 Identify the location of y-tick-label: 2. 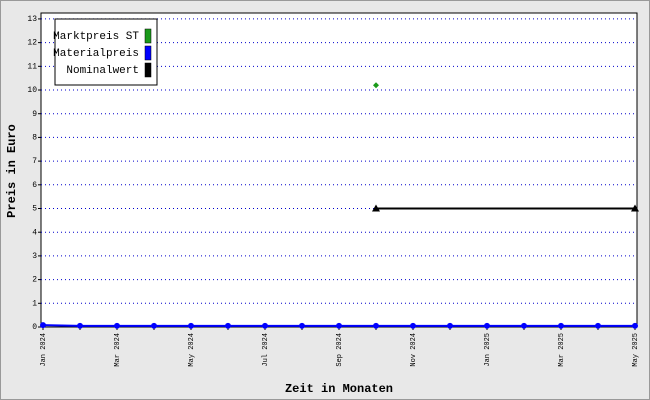
(34, 280).